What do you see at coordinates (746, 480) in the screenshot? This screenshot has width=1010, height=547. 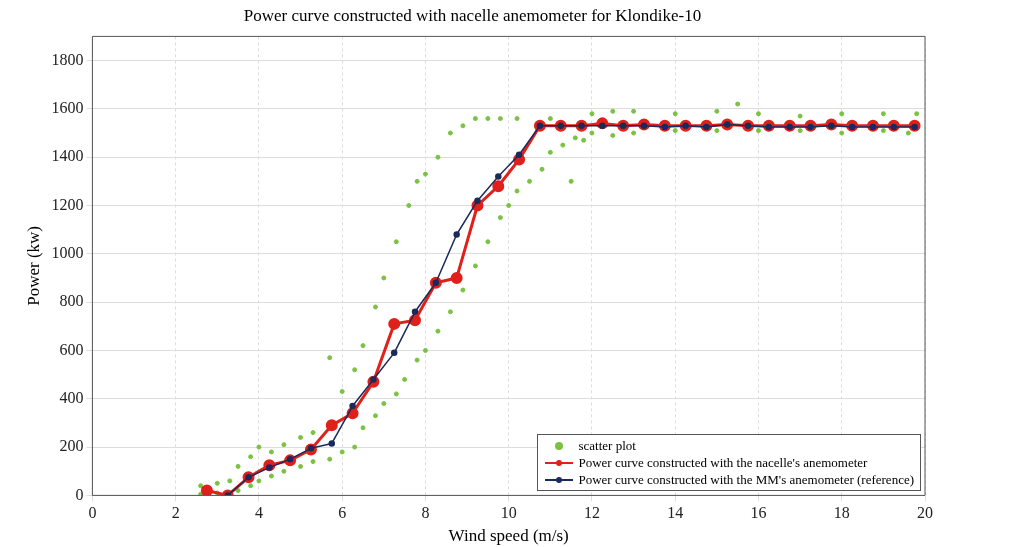 I see `legend-label: Power curve constructed with the MM's anemometer (reference)` at bounding box center [746, 480].